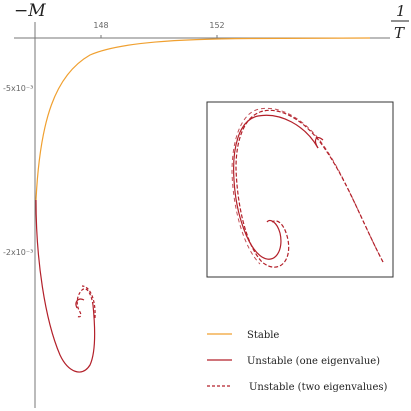  What do you see at coordinates (65, 286) in the screenshot?
I see `series-unstable-one-line` at bounding box center [65, 286].